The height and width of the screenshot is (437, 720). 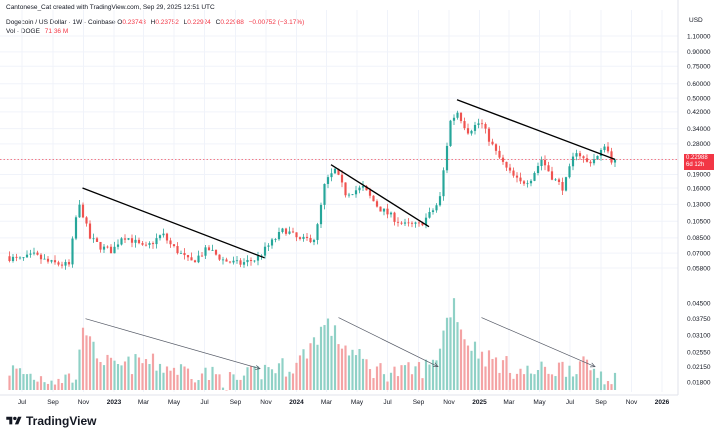 I want to click on tradingview-logo: TradingView, so click(x=51, y=421).